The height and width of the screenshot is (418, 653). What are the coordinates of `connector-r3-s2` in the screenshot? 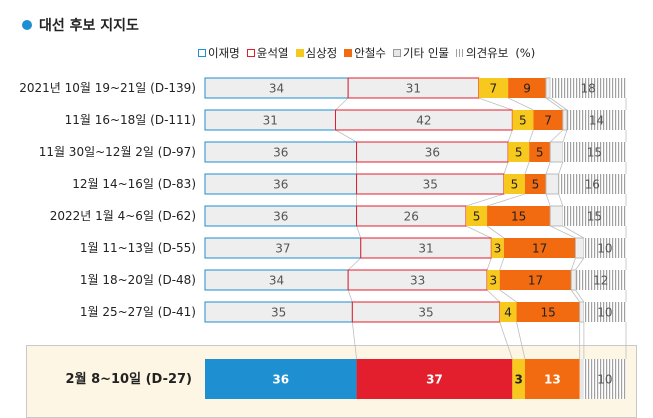 It's located at (506, 200).